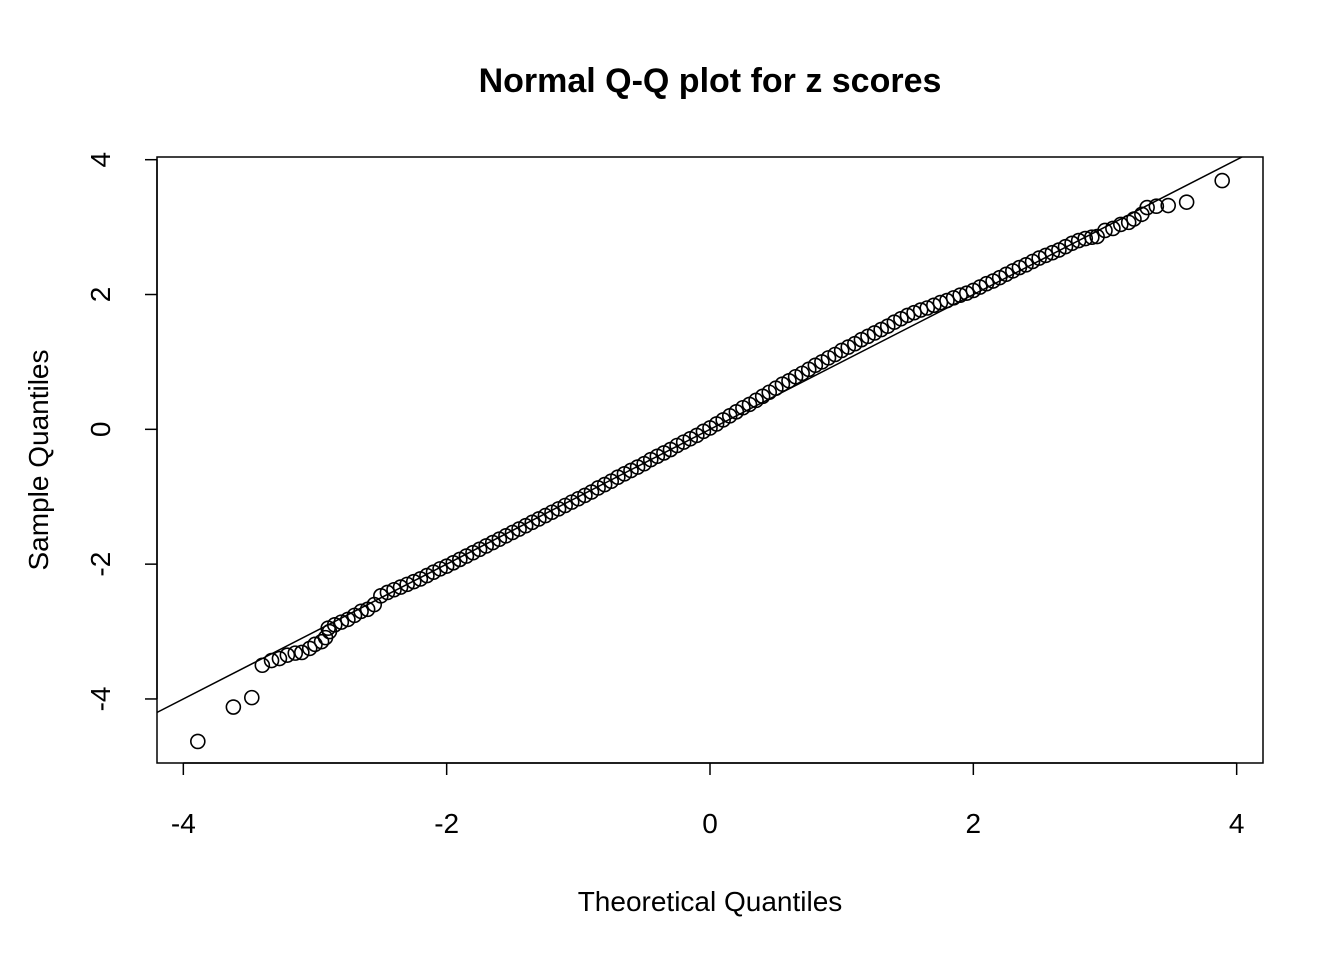 This screenshot has width=1344, height=965. I want to click on y-axis-label: Sample Quantiles, so click(38, 459).